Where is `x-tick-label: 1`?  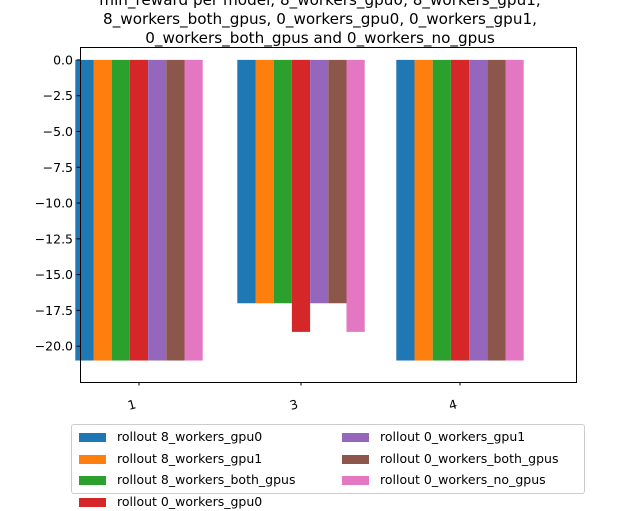 x-tick-label: 1 is located at coordinates (132, 404).